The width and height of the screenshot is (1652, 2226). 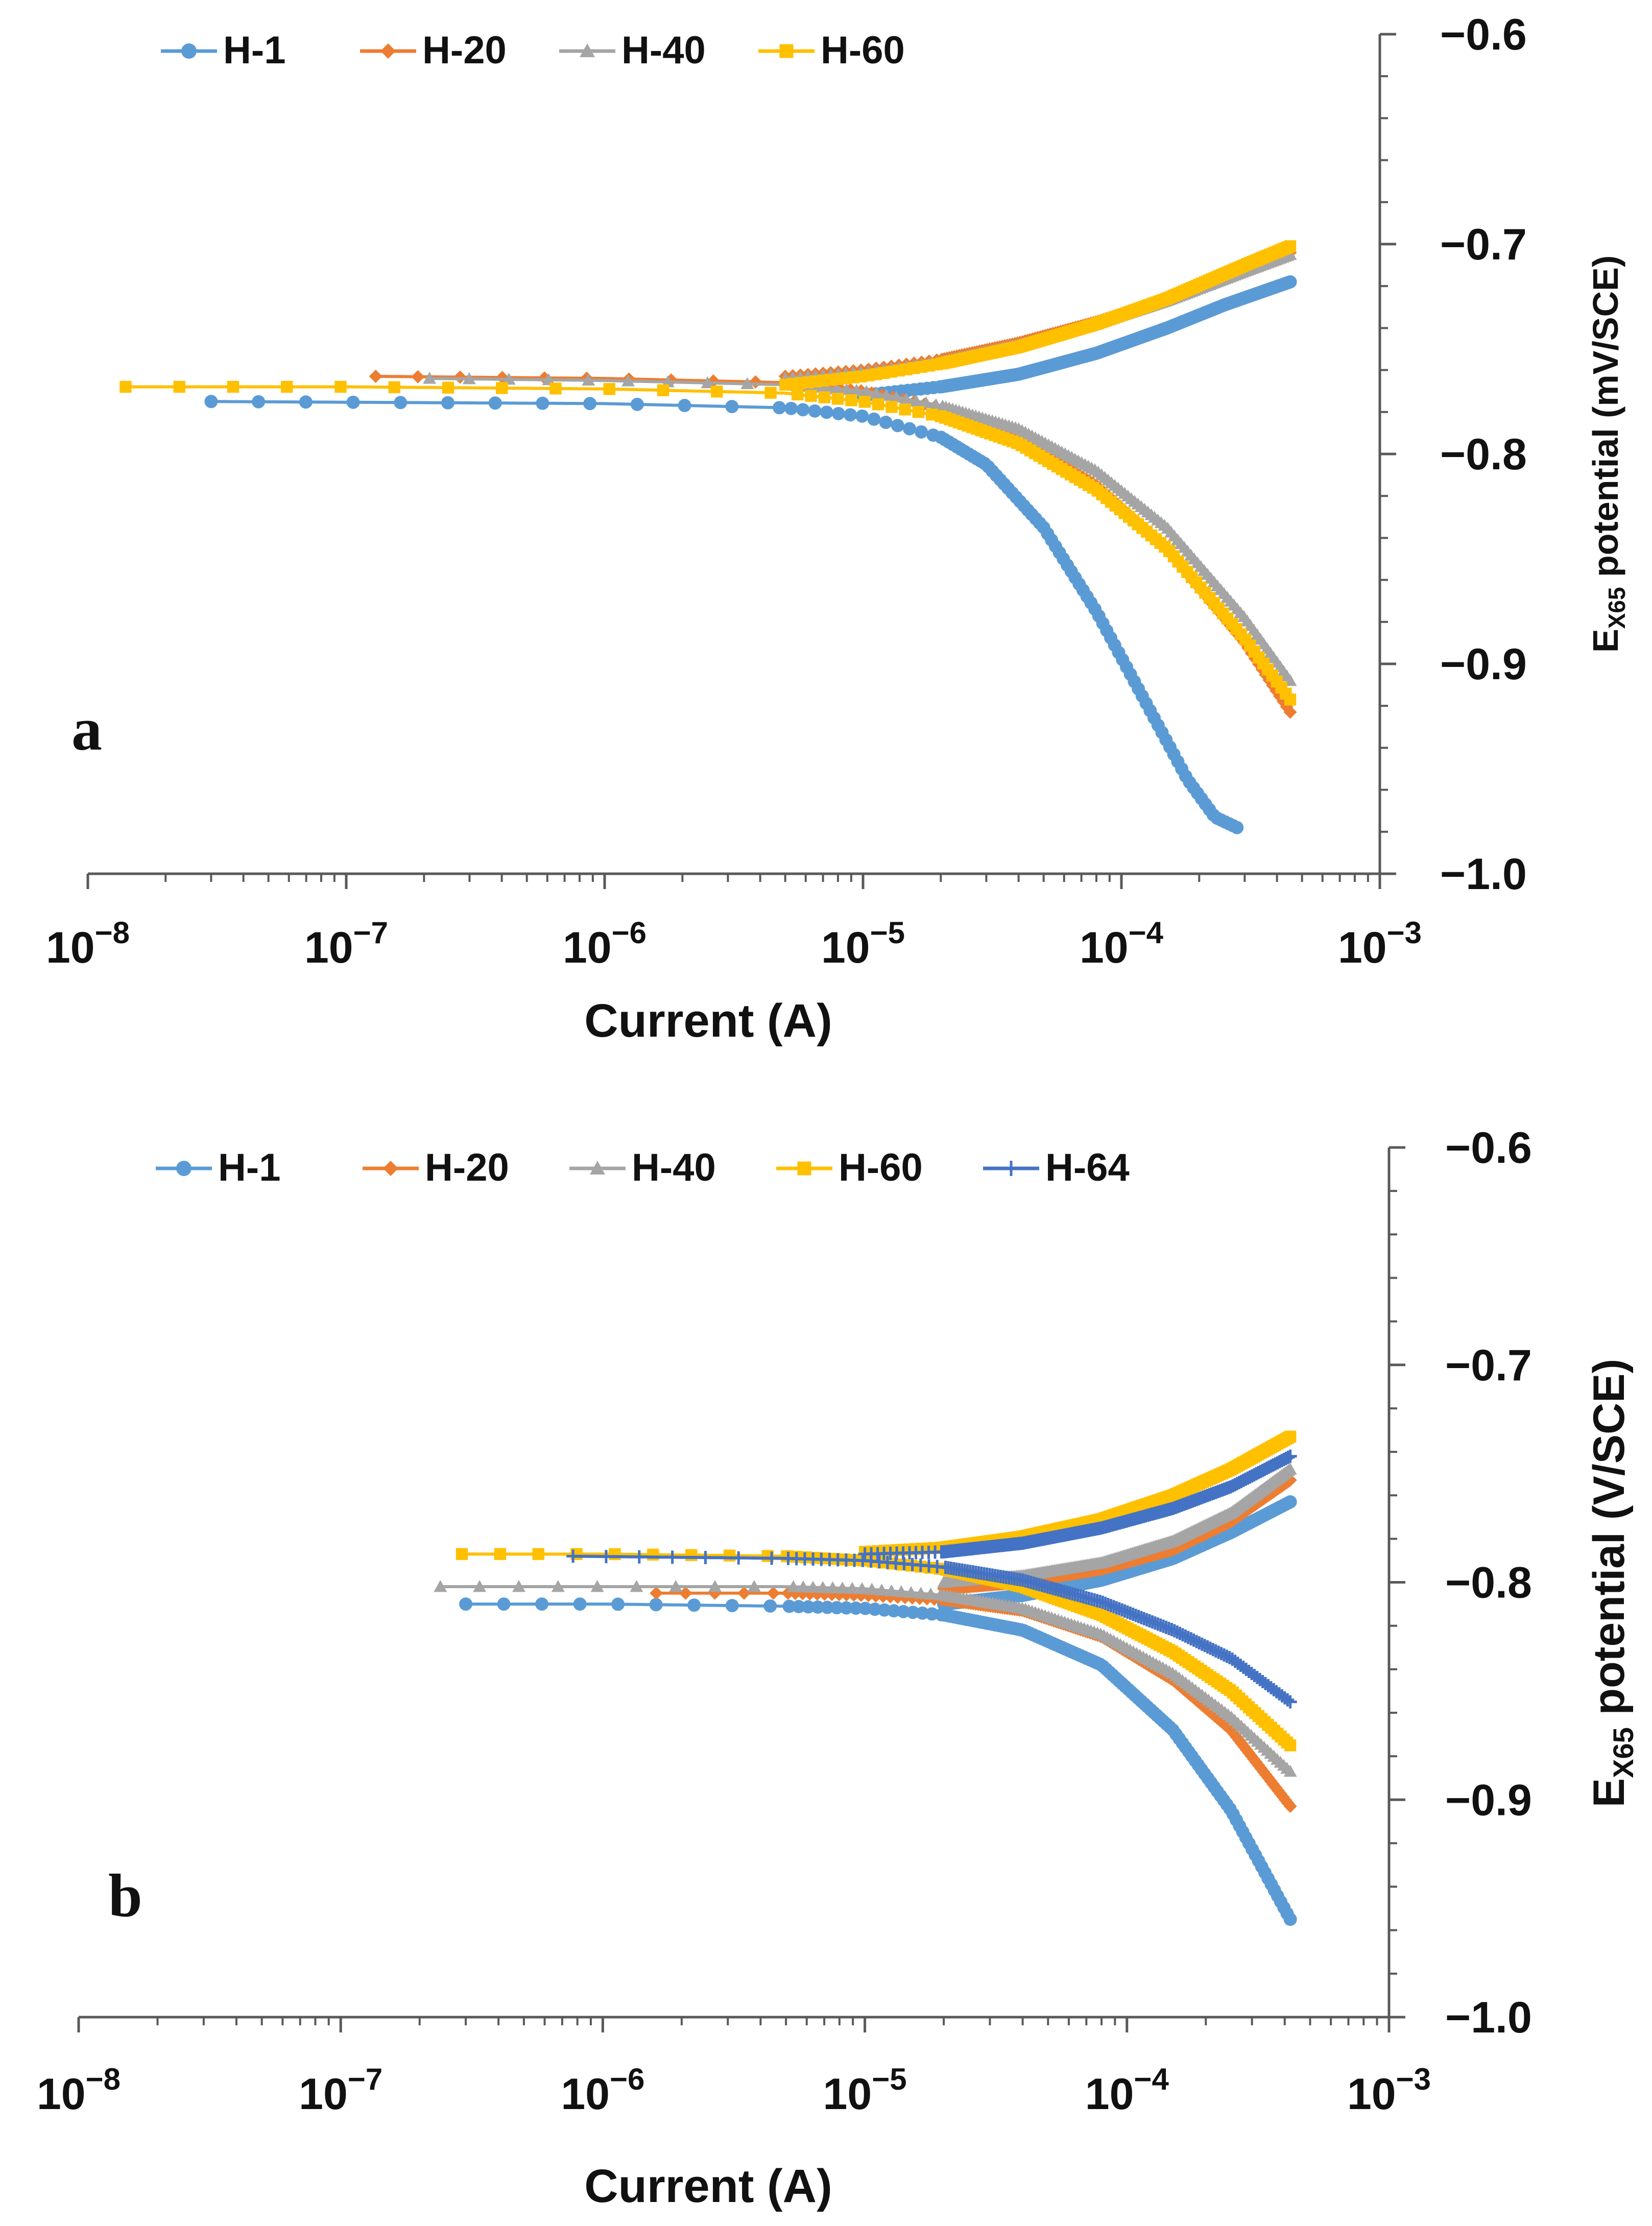 What do you see at coordinates (1488, 1147) in the screenshot?
I see `y-tick-label: −0.6` at bounding box center [1488, 1147].